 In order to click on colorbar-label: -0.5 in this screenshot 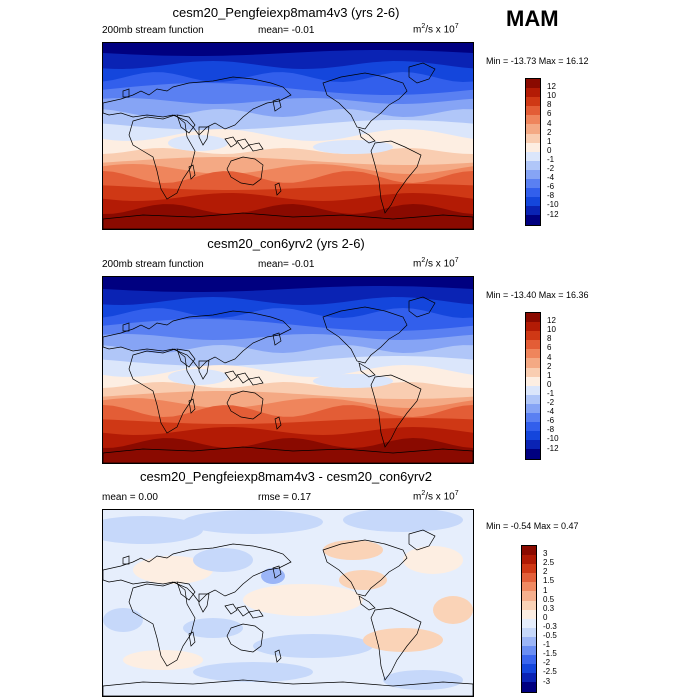, I will do `click(550, 635)`.